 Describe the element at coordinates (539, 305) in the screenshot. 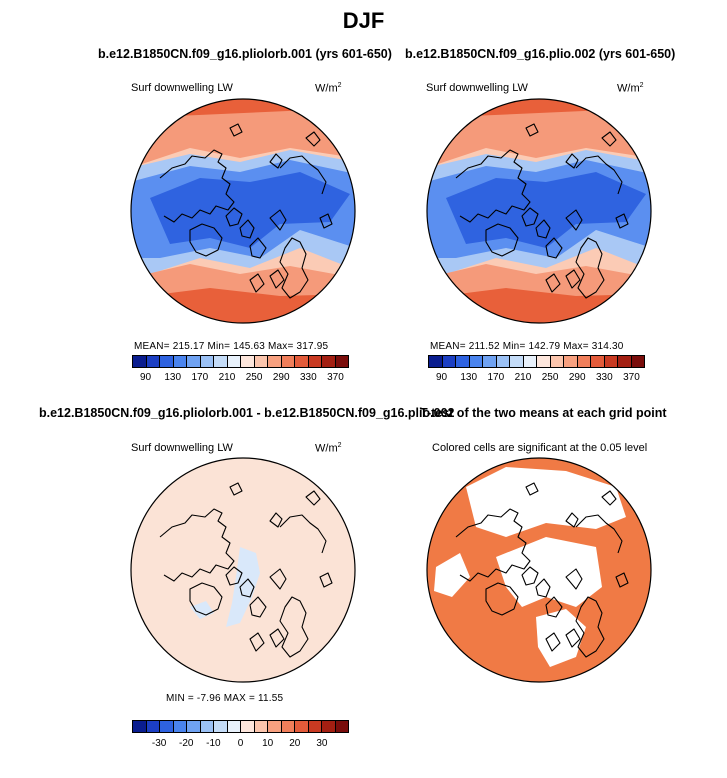

I see `field-warm-south-deep` at that location.